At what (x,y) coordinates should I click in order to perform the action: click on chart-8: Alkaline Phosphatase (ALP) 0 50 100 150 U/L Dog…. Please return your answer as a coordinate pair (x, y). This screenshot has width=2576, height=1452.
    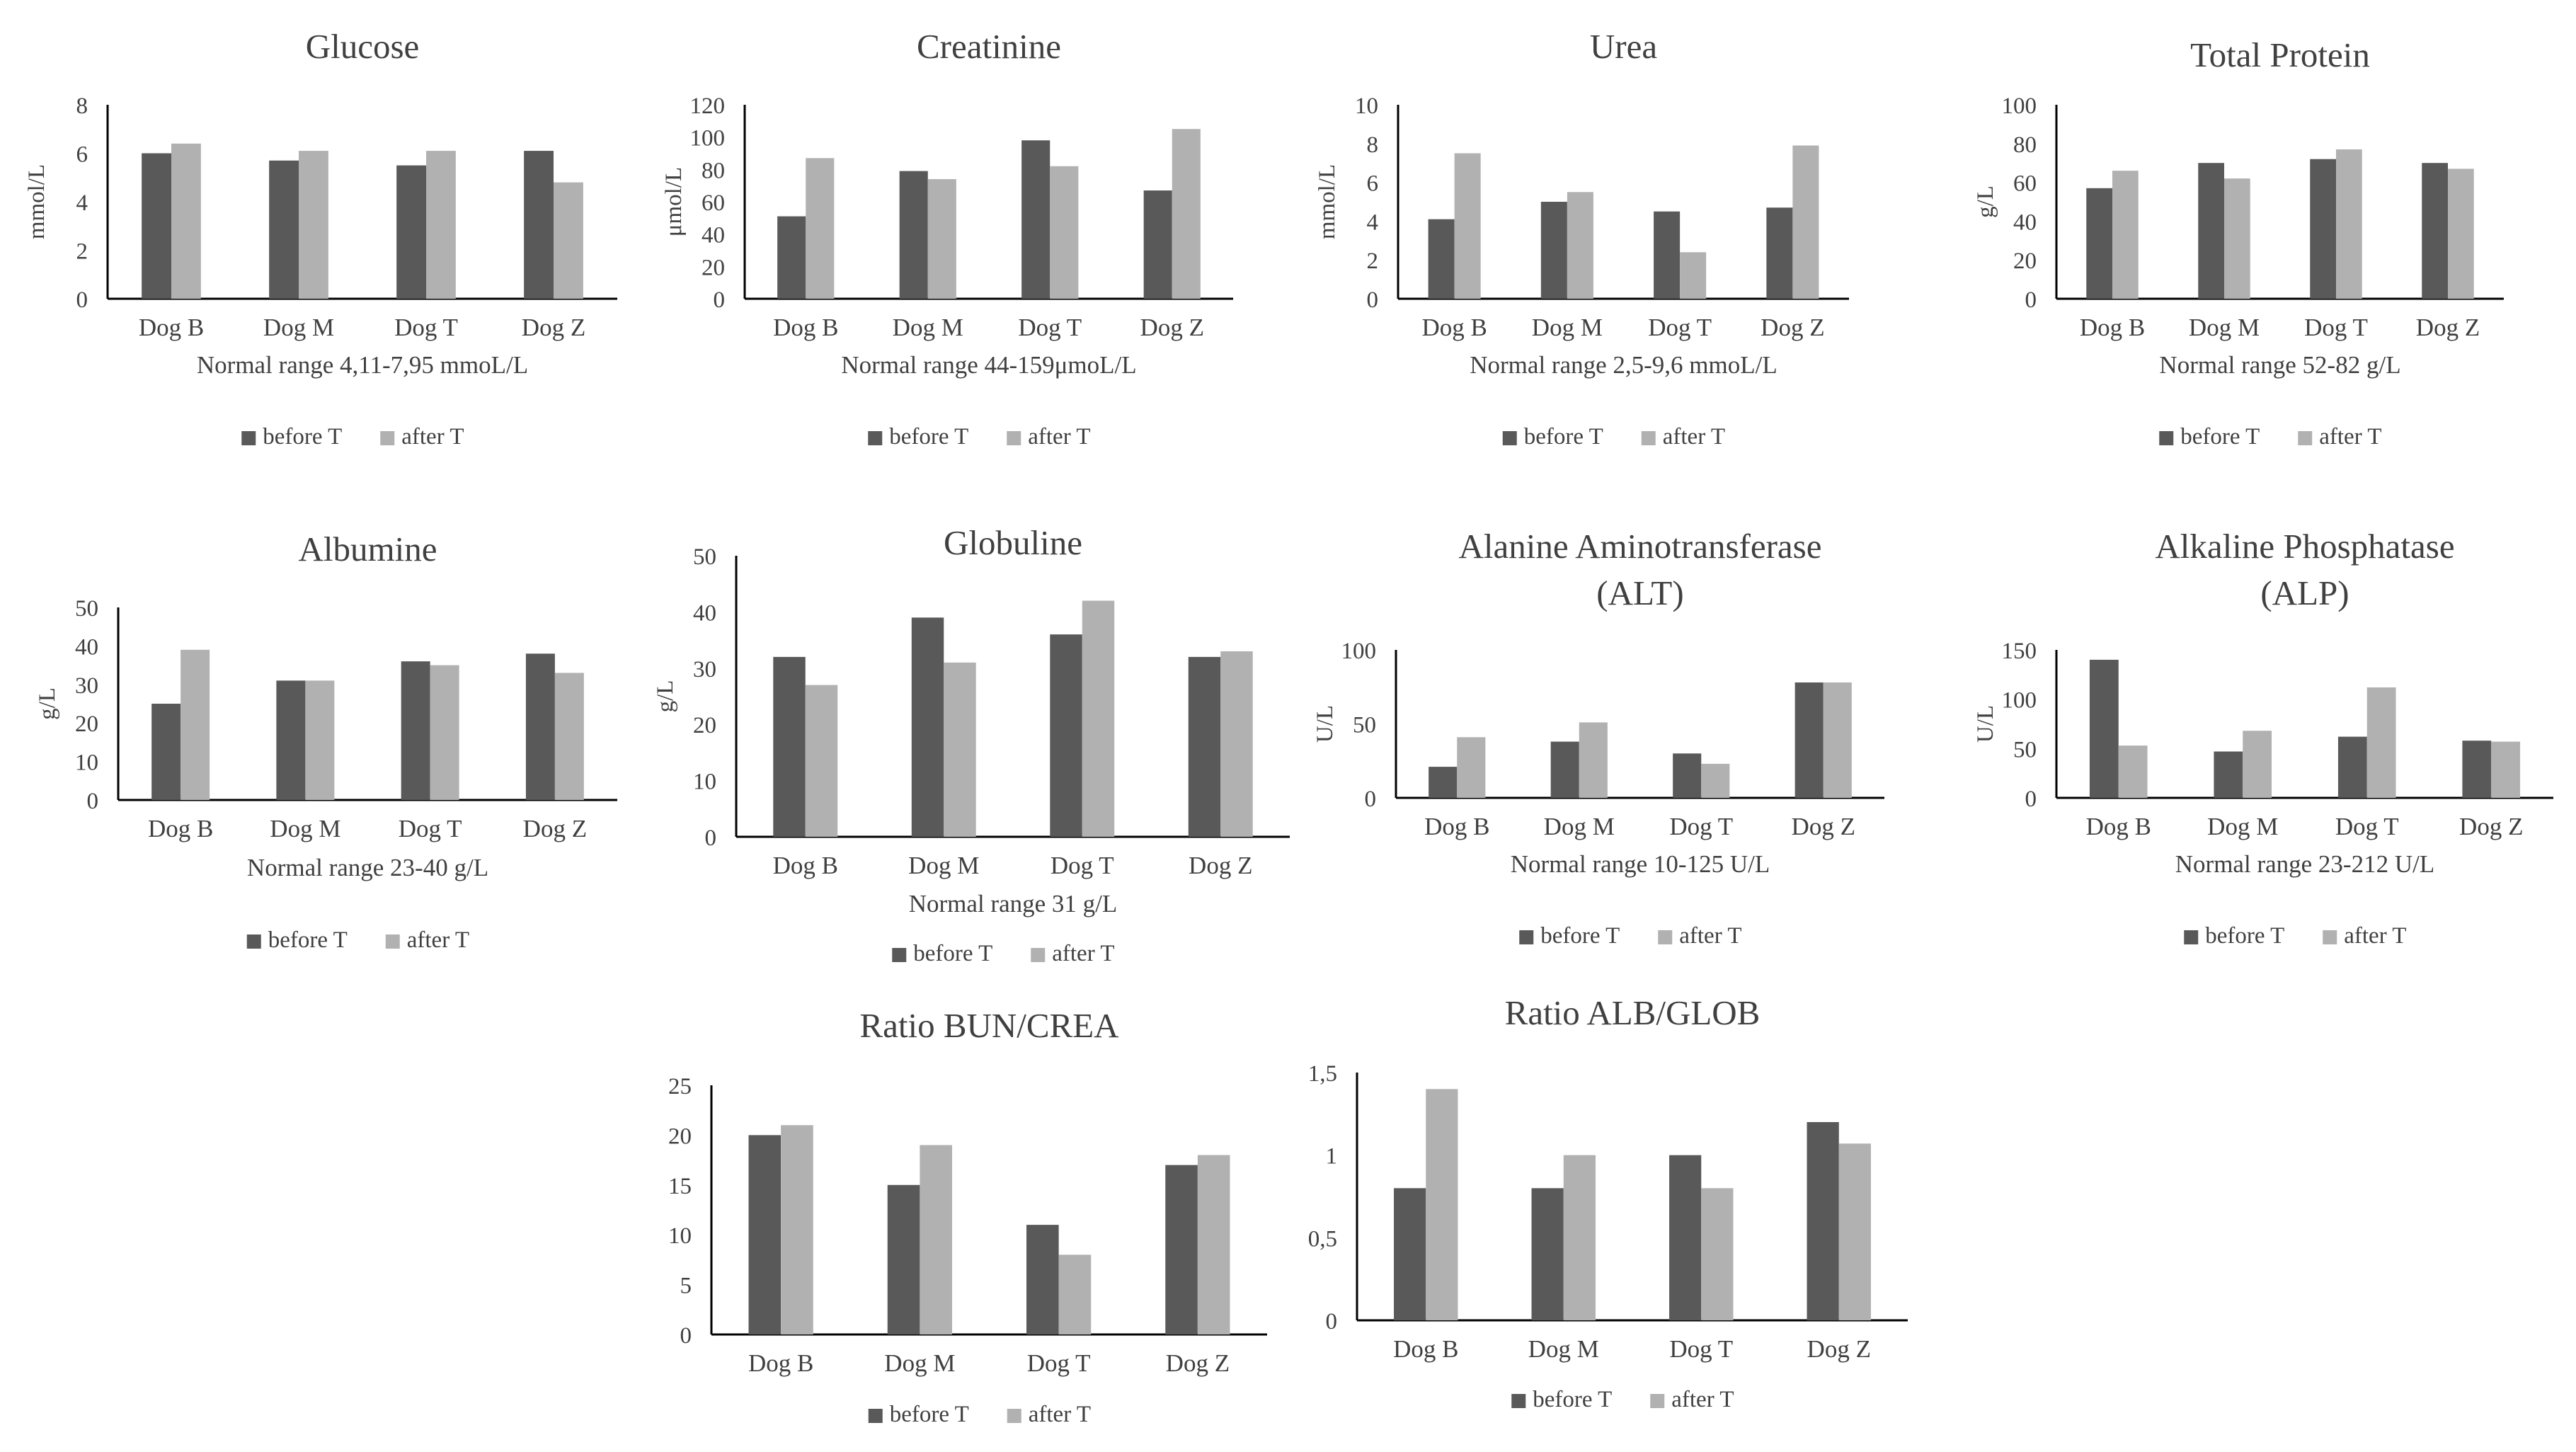
    Looking at the image, I should click on (2263, 738).